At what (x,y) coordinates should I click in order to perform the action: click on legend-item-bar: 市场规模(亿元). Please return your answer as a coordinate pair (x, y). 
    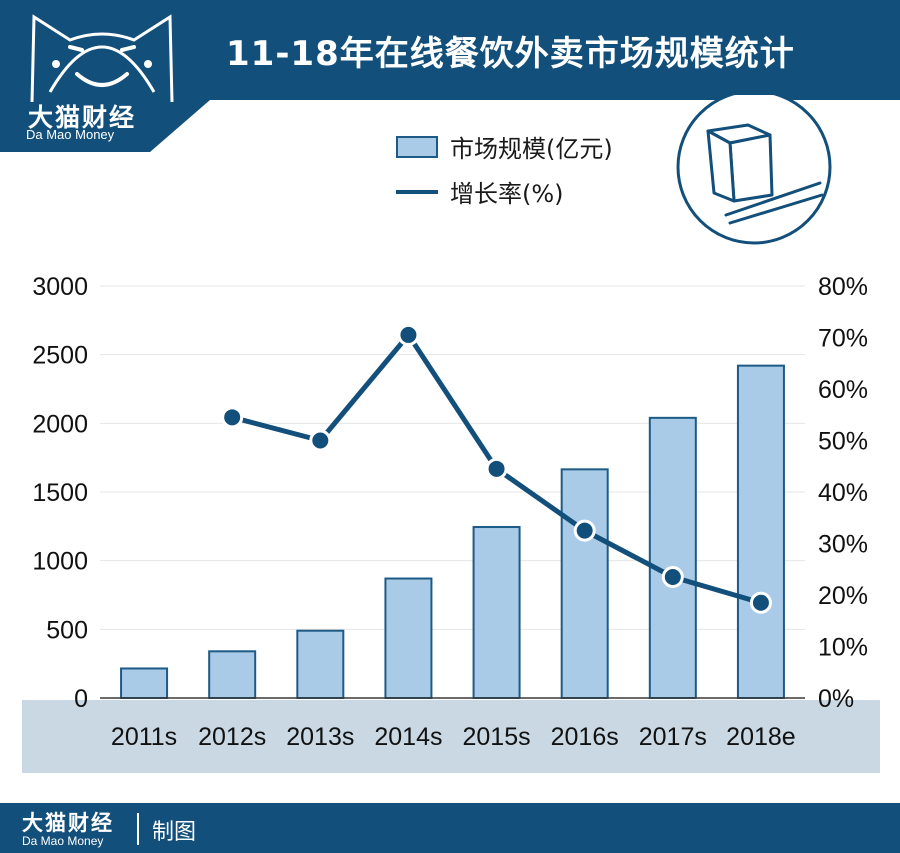
    Looking at the image, I should click on (502, 146).